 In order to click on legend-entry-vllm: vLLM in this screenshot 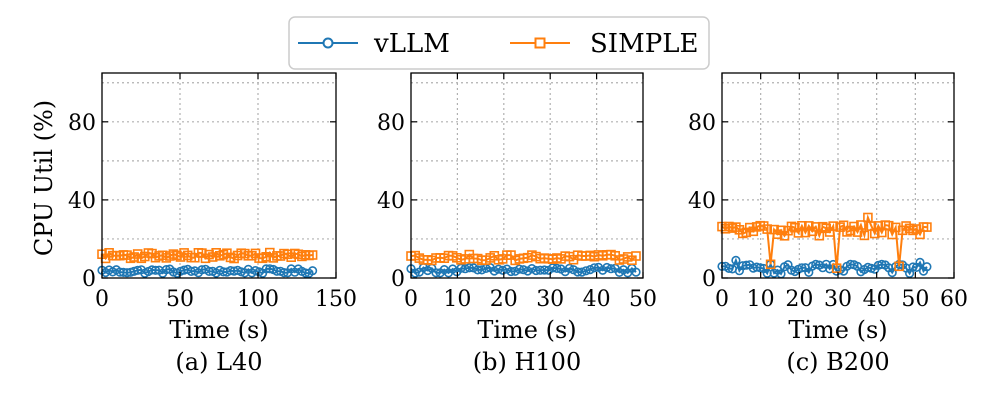, I will do `click(374, 44)`.